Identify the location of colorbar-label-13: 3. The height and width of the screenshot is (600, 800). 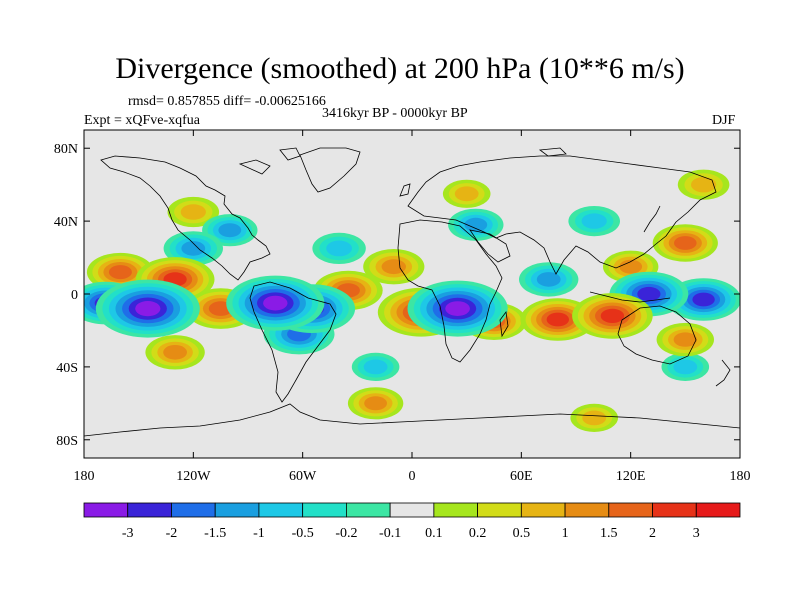
(696, 533).